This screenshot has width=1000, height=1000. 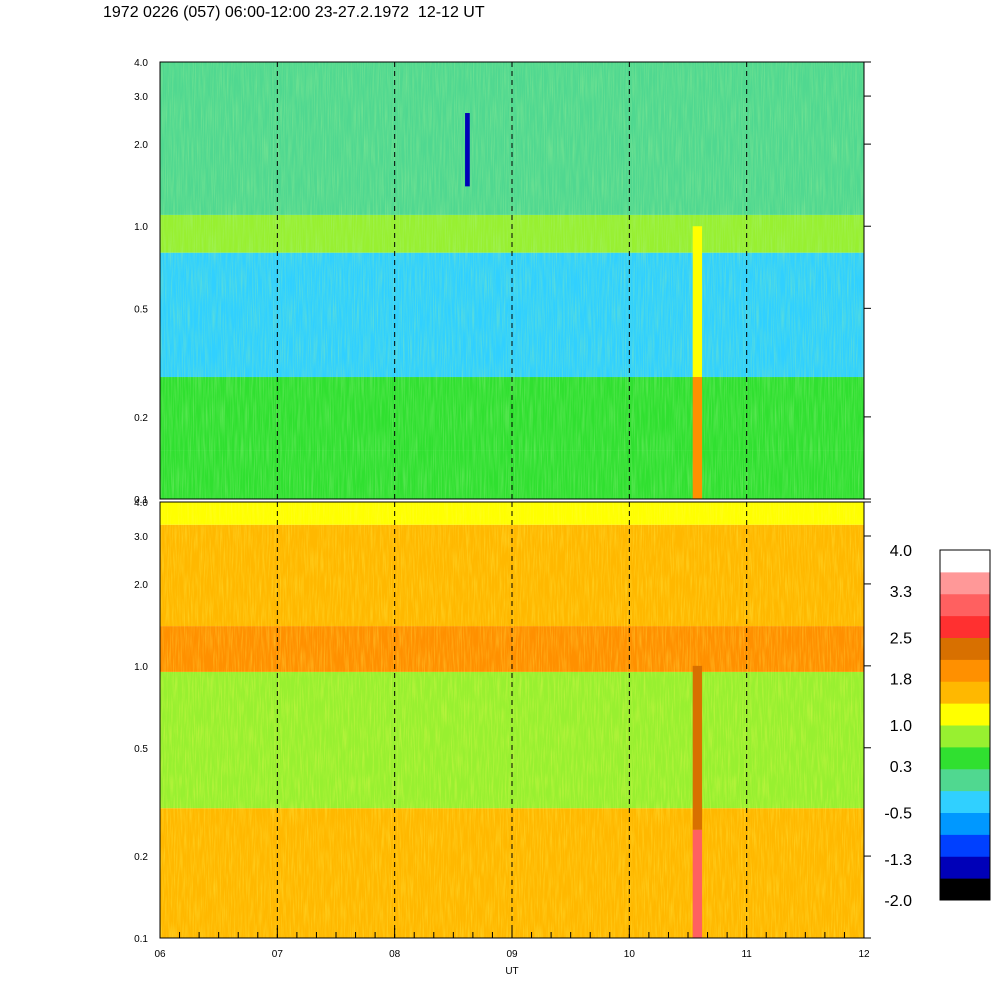 I want to click on panel-upper-ytick-label-0: 0.1, so click(x=141, y=500).